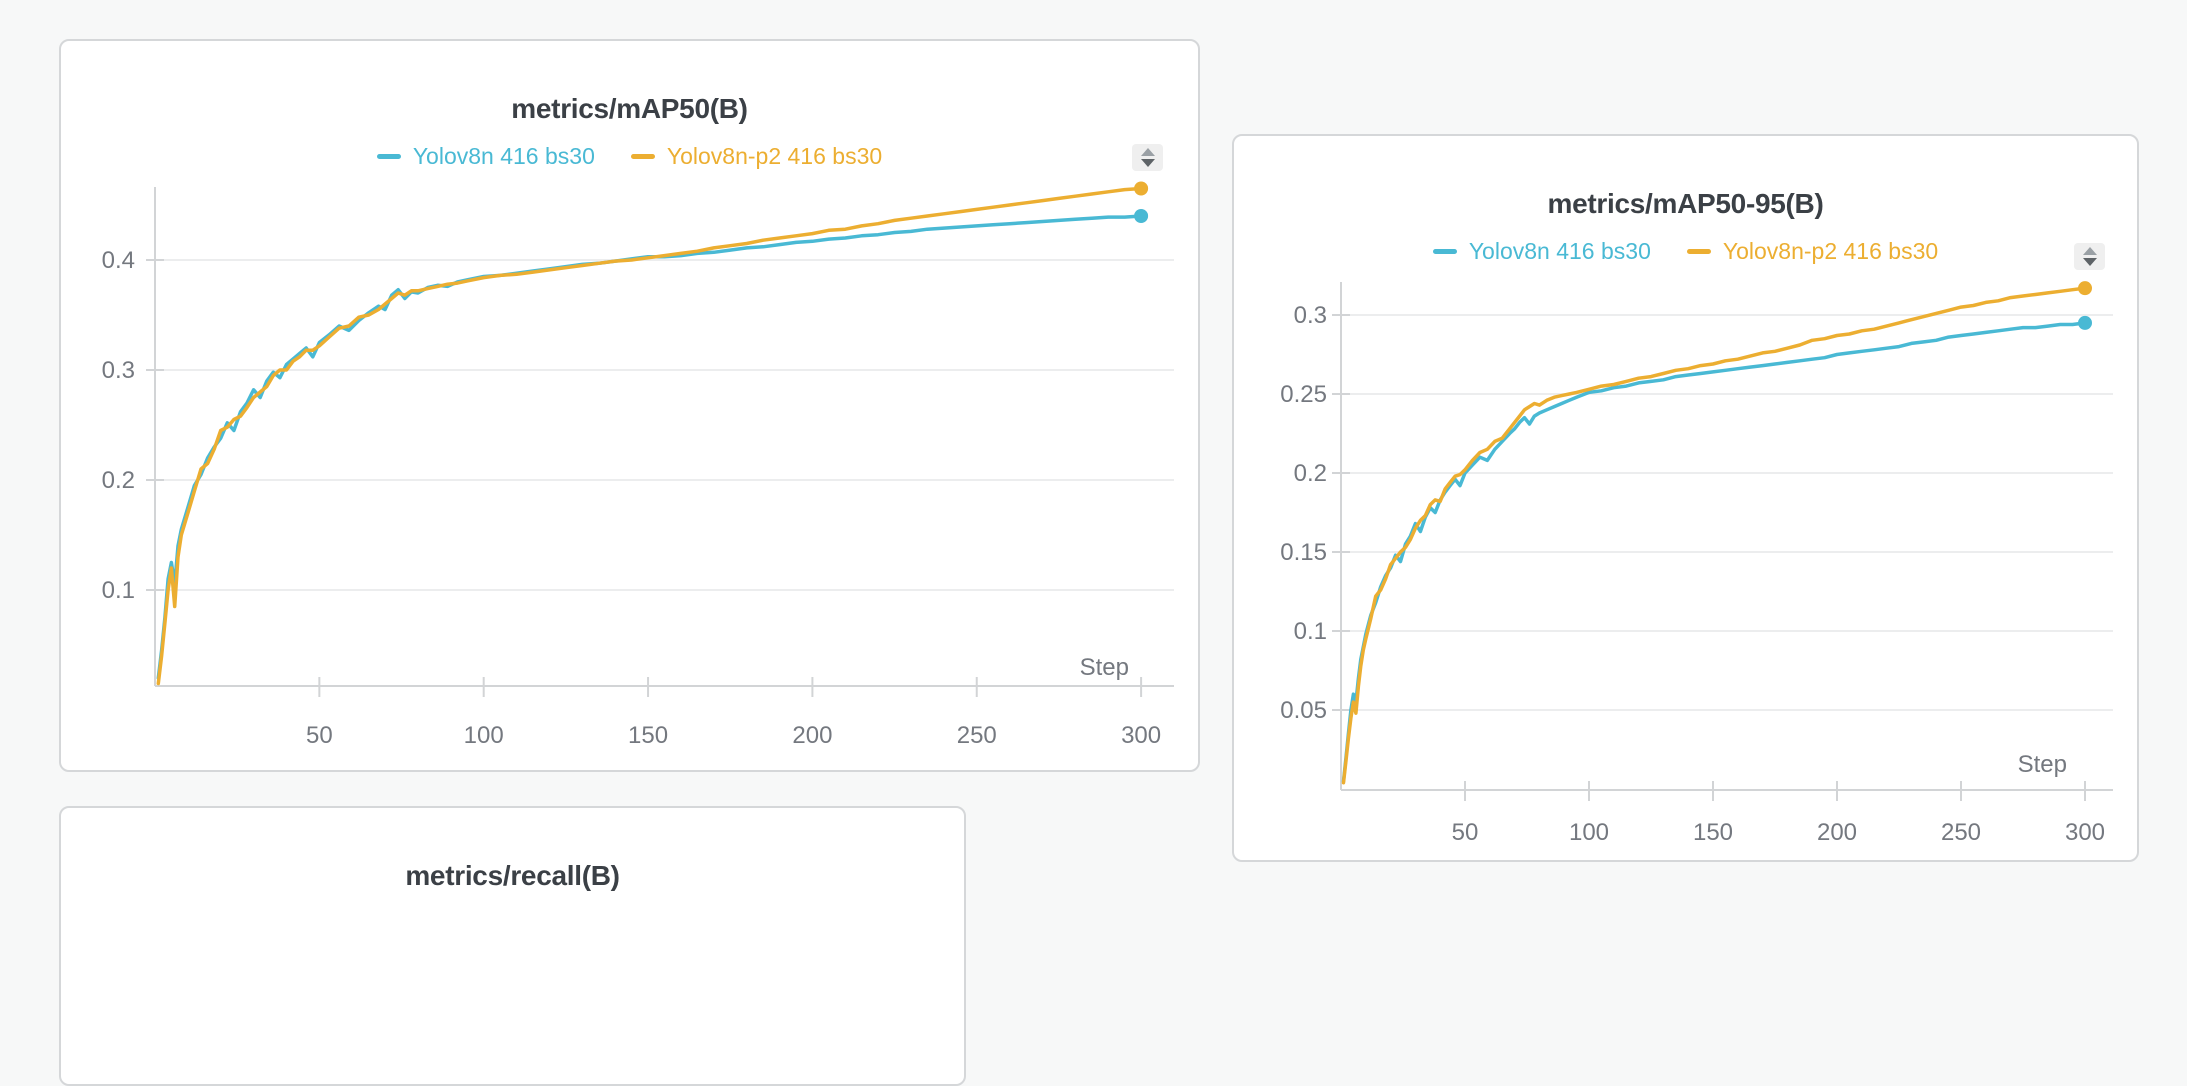  What do you see at coordinates (118, 260) in the screenshot?
I see `svg-text: 0.4` at bounding box center [118, 260].